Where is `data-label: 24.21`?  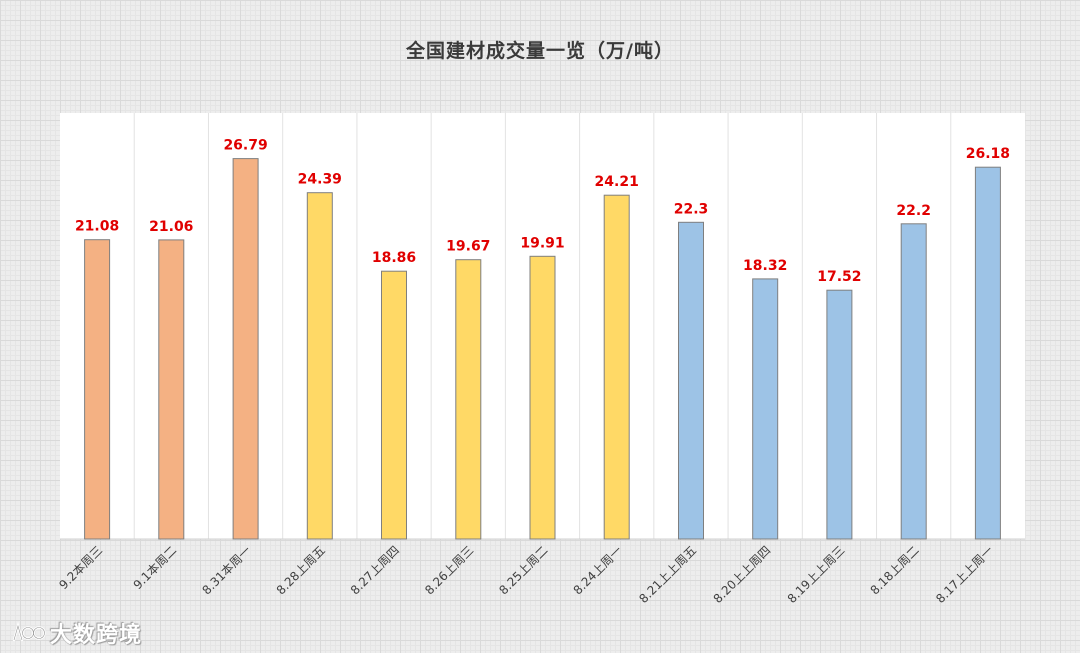 data-label: 24.21 is located at coordinates (617, 182).